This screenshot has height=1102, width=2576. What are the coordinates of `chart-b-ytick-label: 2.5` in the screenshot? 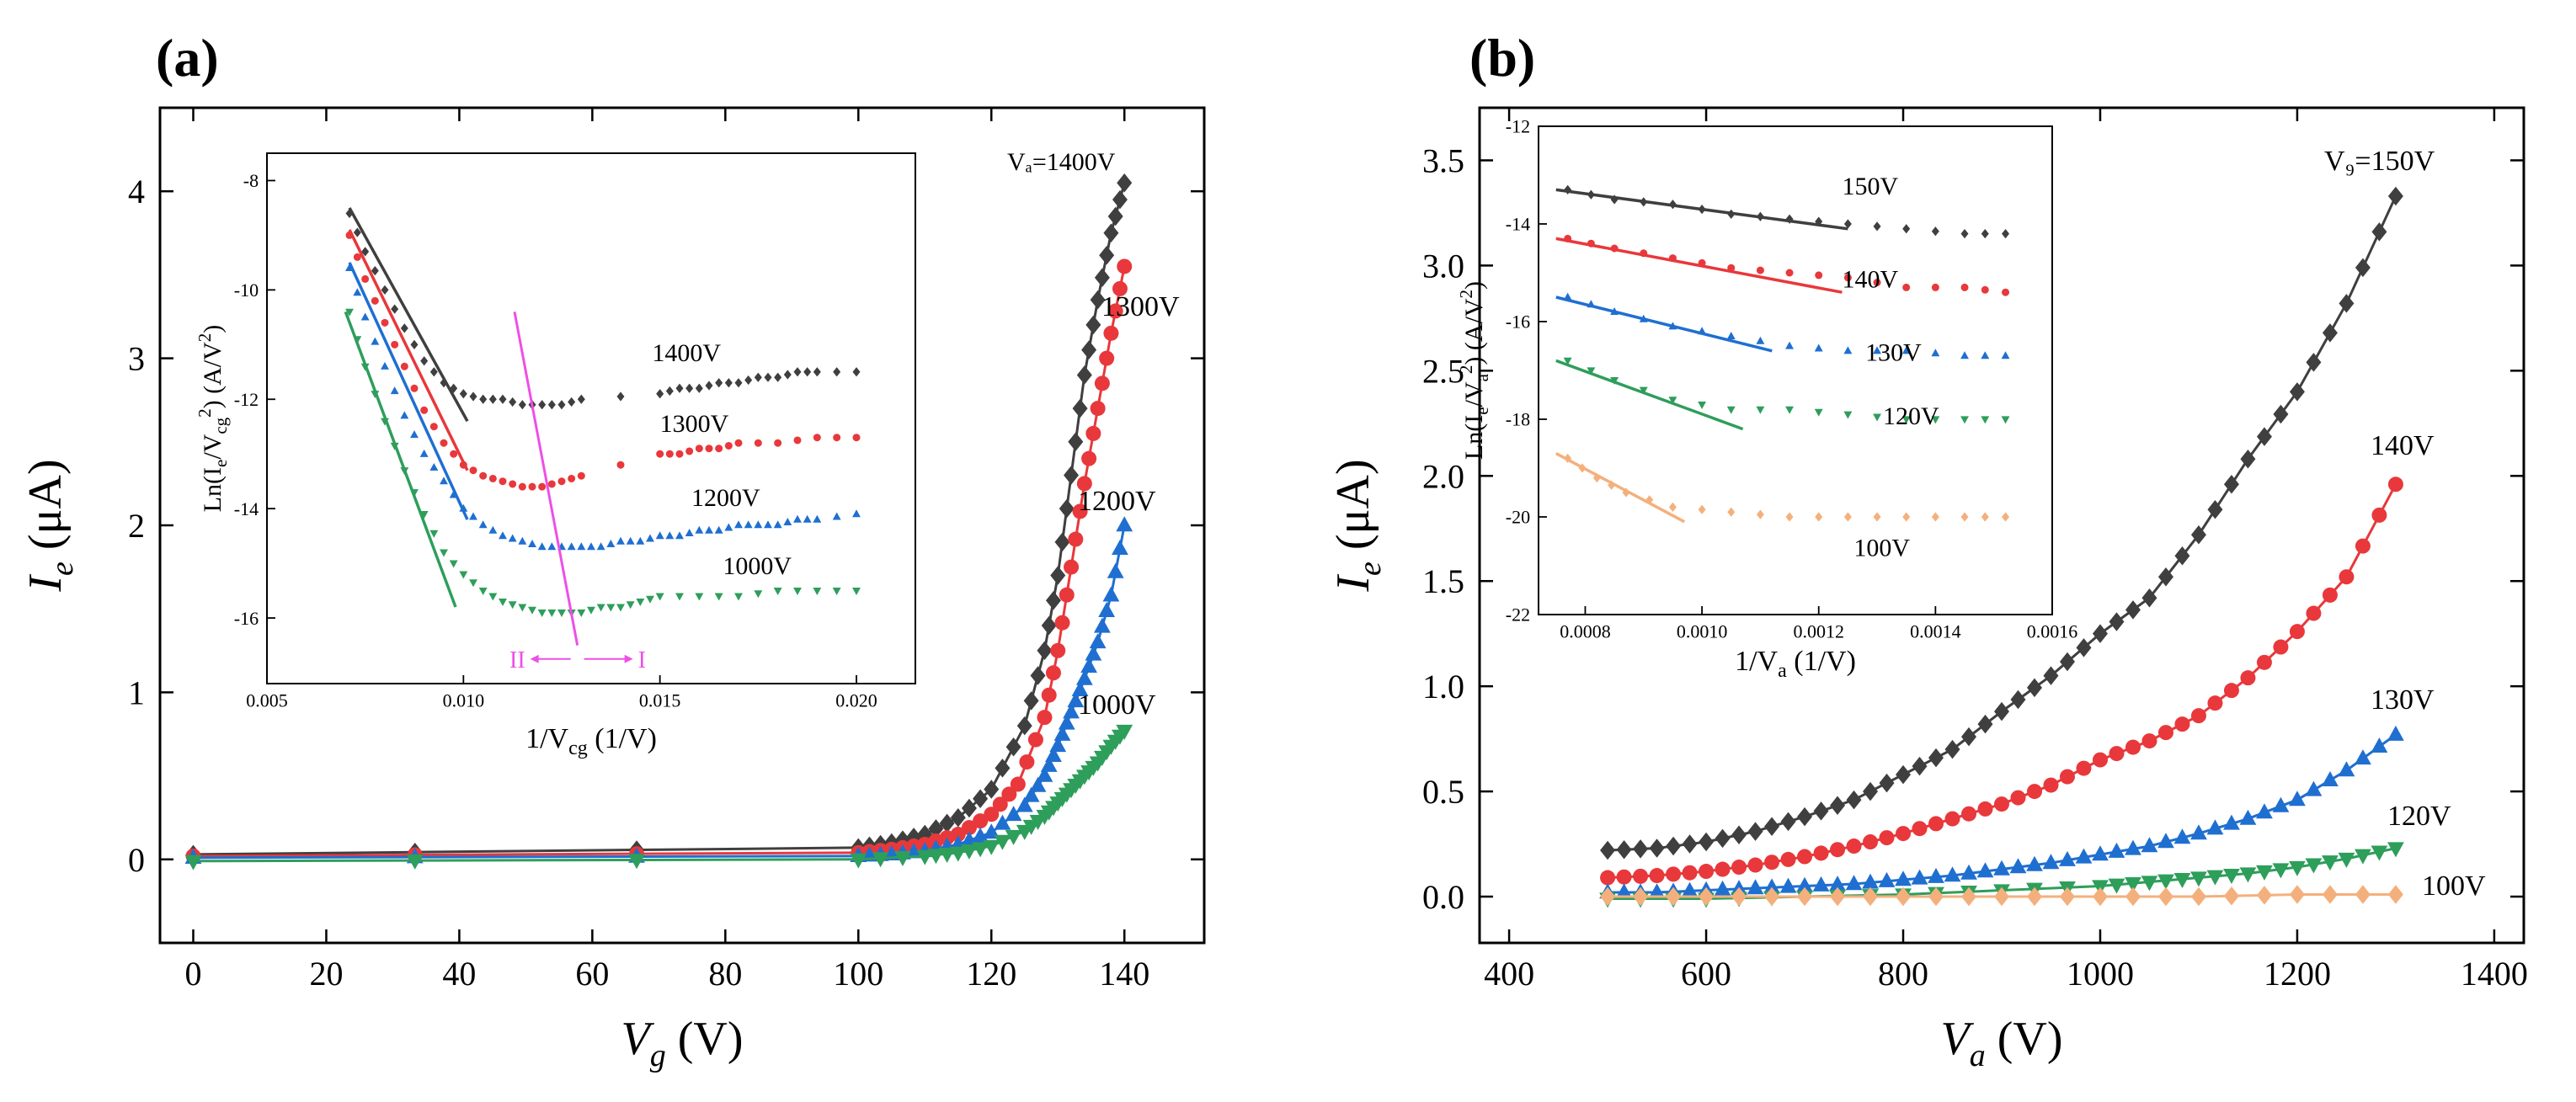 It's located at (1443, 371).